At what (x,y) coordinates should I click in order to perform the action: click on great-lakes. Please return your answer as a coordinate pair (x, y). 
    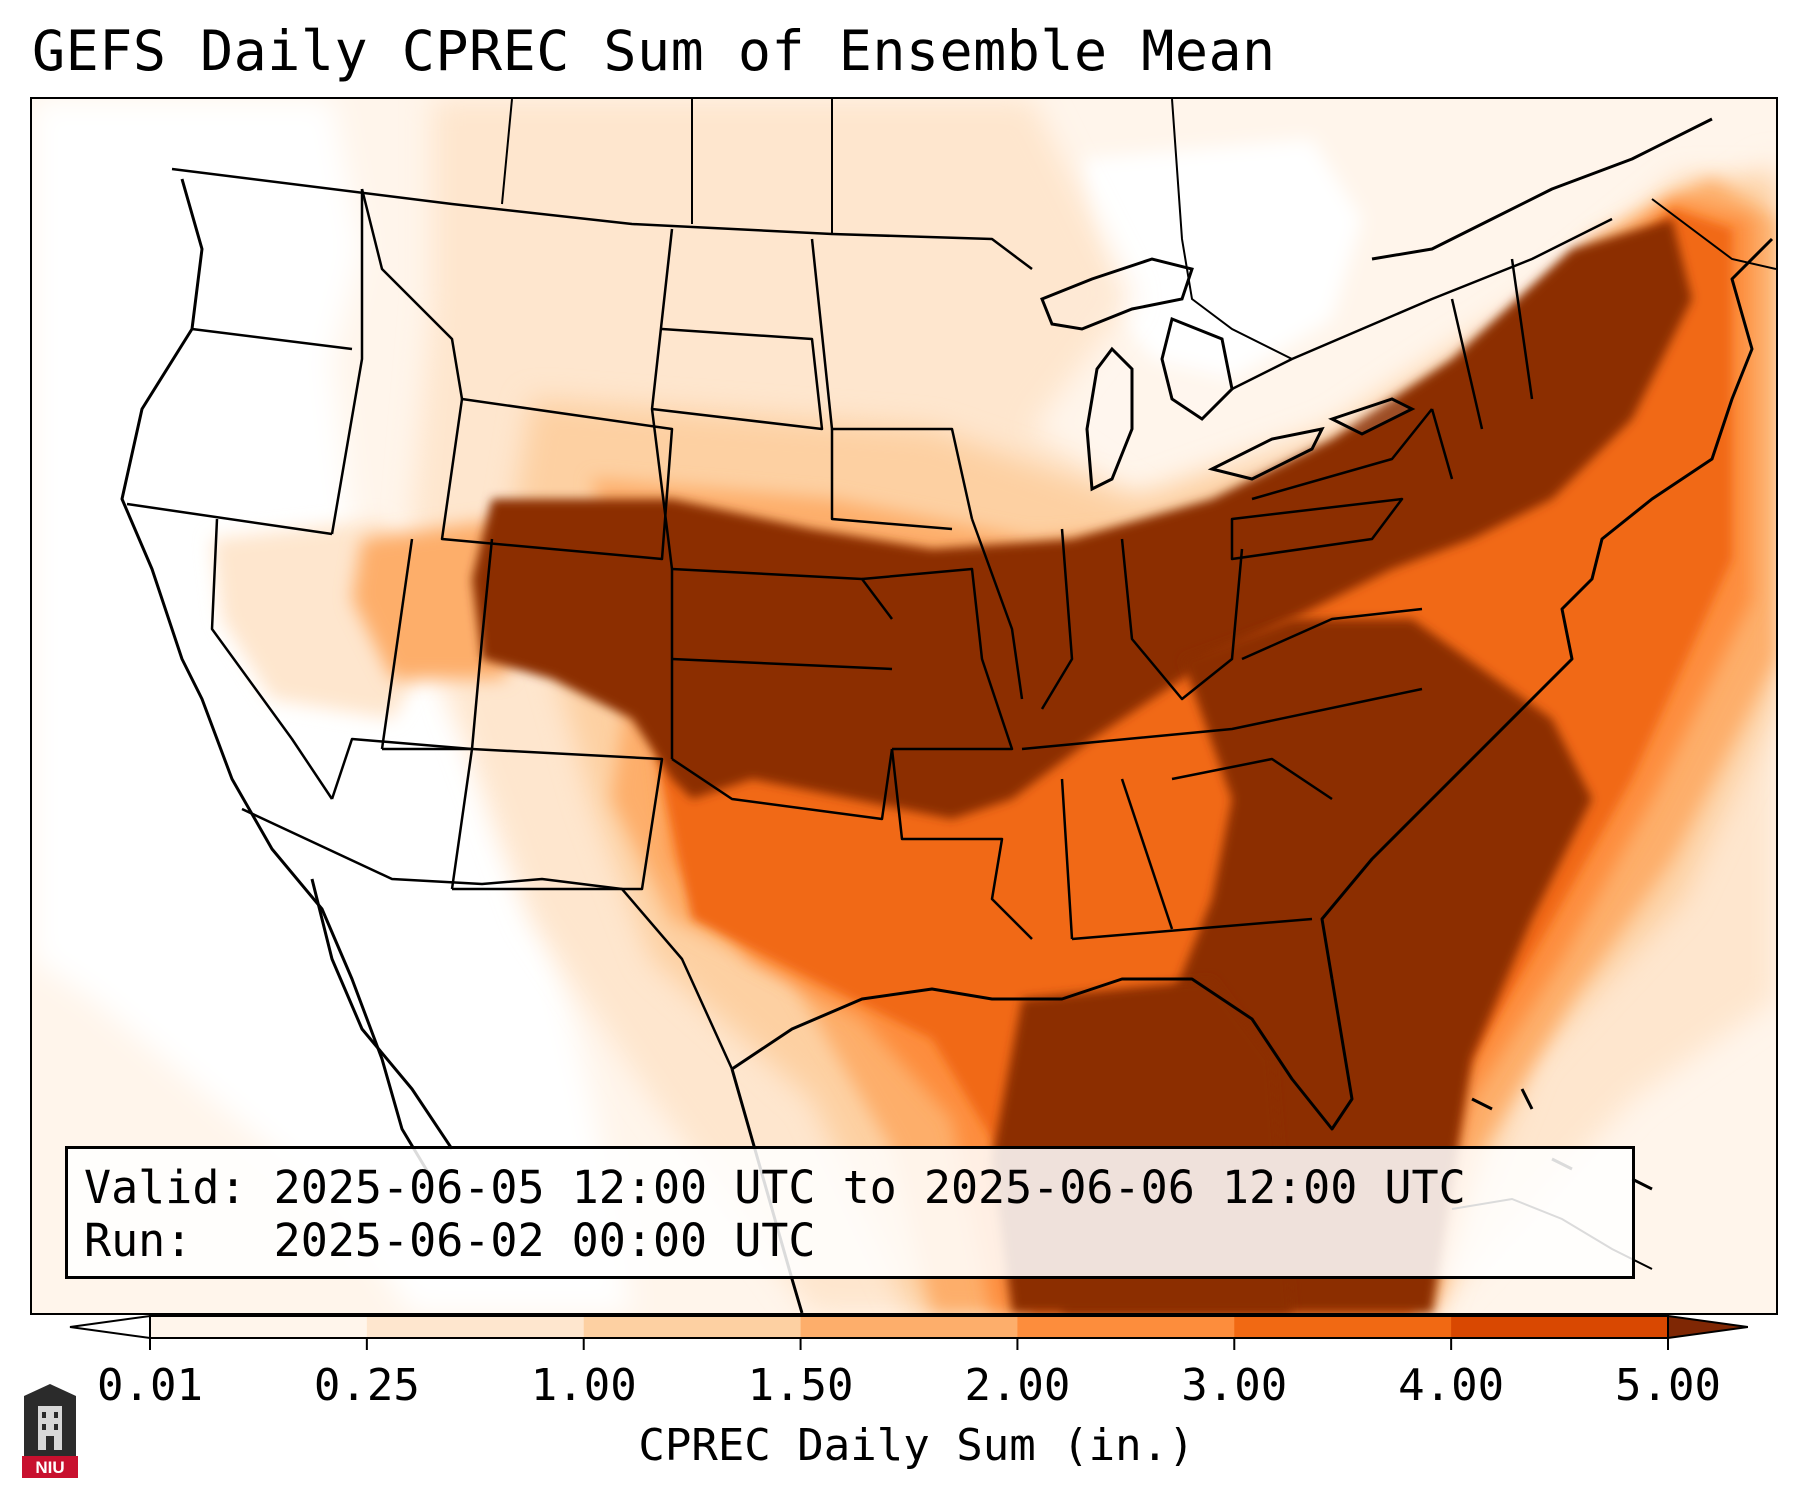
    Looking at the image, I should click on (1228, 374).